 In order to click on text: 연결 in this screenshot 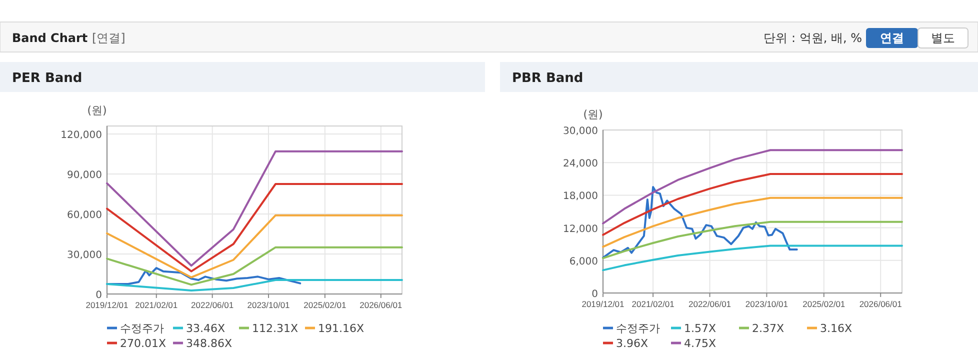, I will do `click(892, 38)`.